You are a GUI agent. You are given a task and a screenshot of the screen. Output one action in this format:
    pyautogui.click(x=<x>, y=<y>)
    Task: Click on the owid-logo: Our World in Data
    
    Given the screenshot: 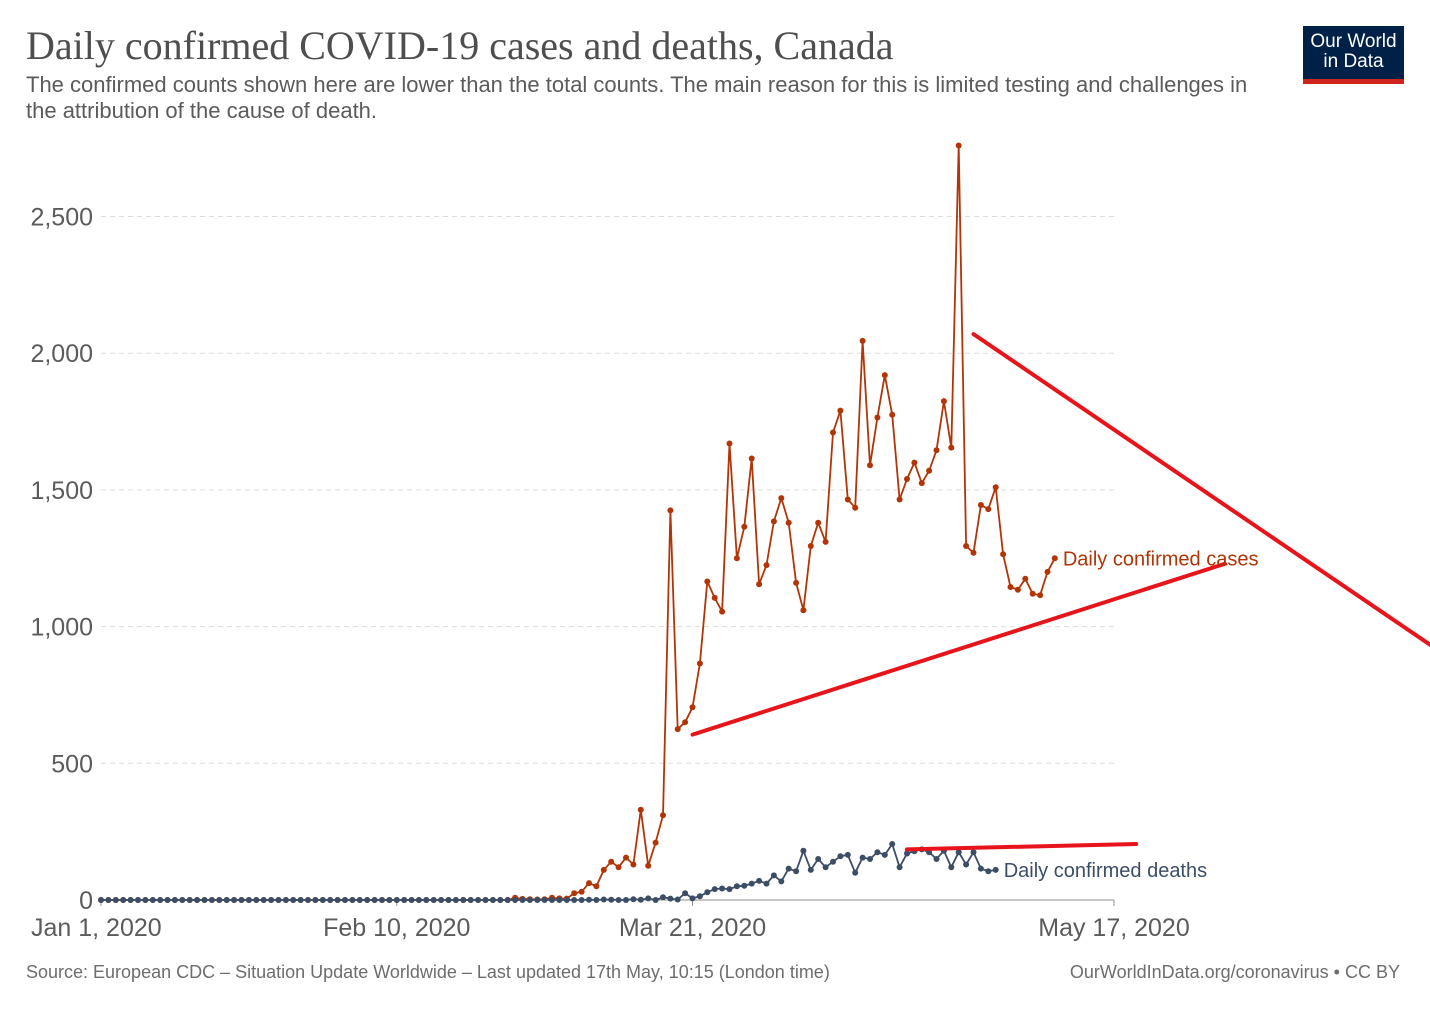 What is the action you would take?
    pyautogui.click(x=1353, y=55)
    